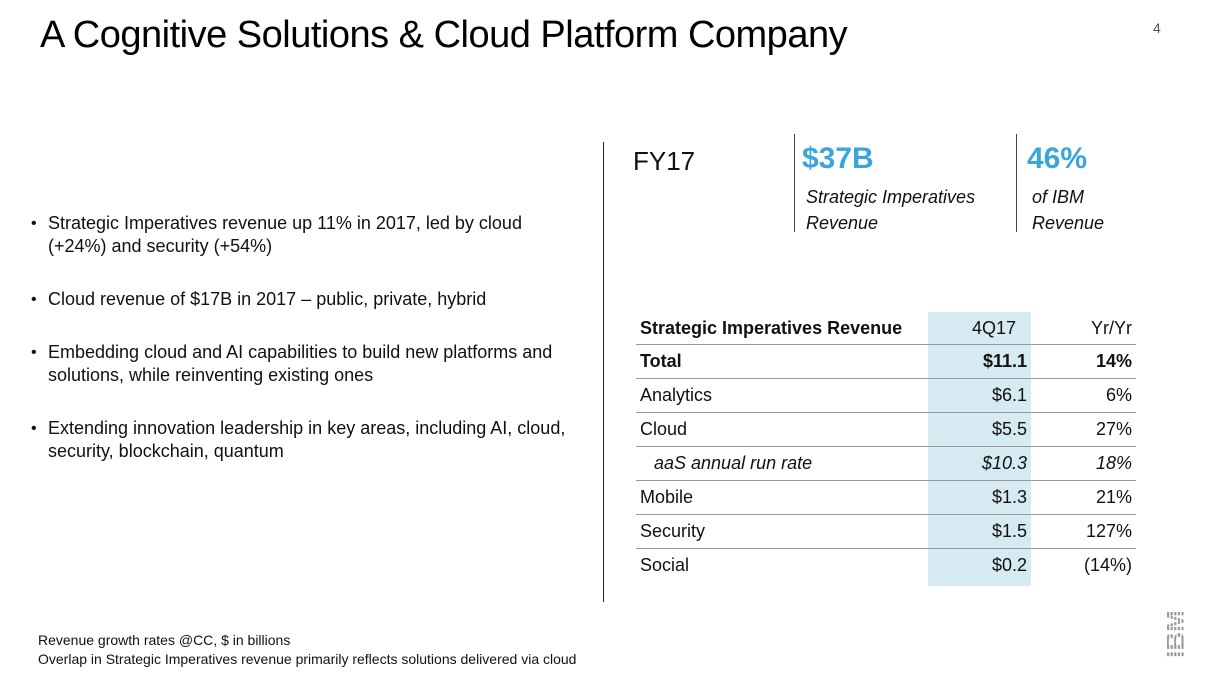 This screenshot has width=1206, height=678. I want to click on row-label: Social, so click(665, 565).